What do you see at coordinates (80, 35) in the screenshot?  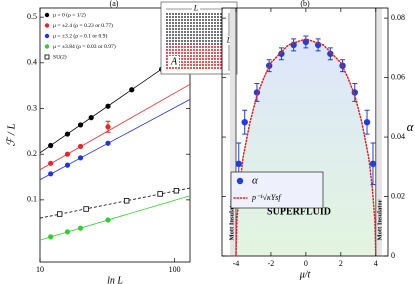 I see `legend-label: μ = ±3.2 (ρ = 0.1 or 0.9)` at bounding box center [80, 35].